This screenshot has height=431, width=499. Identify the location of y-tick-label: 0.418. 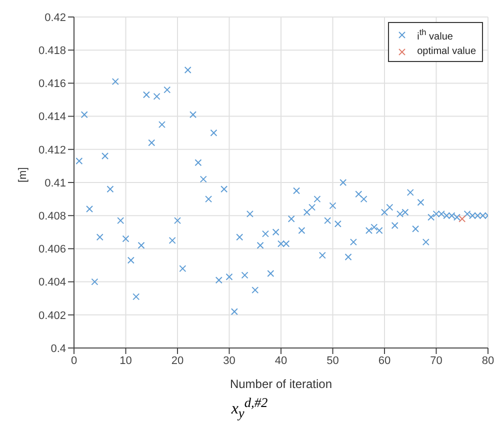
(52, 51).